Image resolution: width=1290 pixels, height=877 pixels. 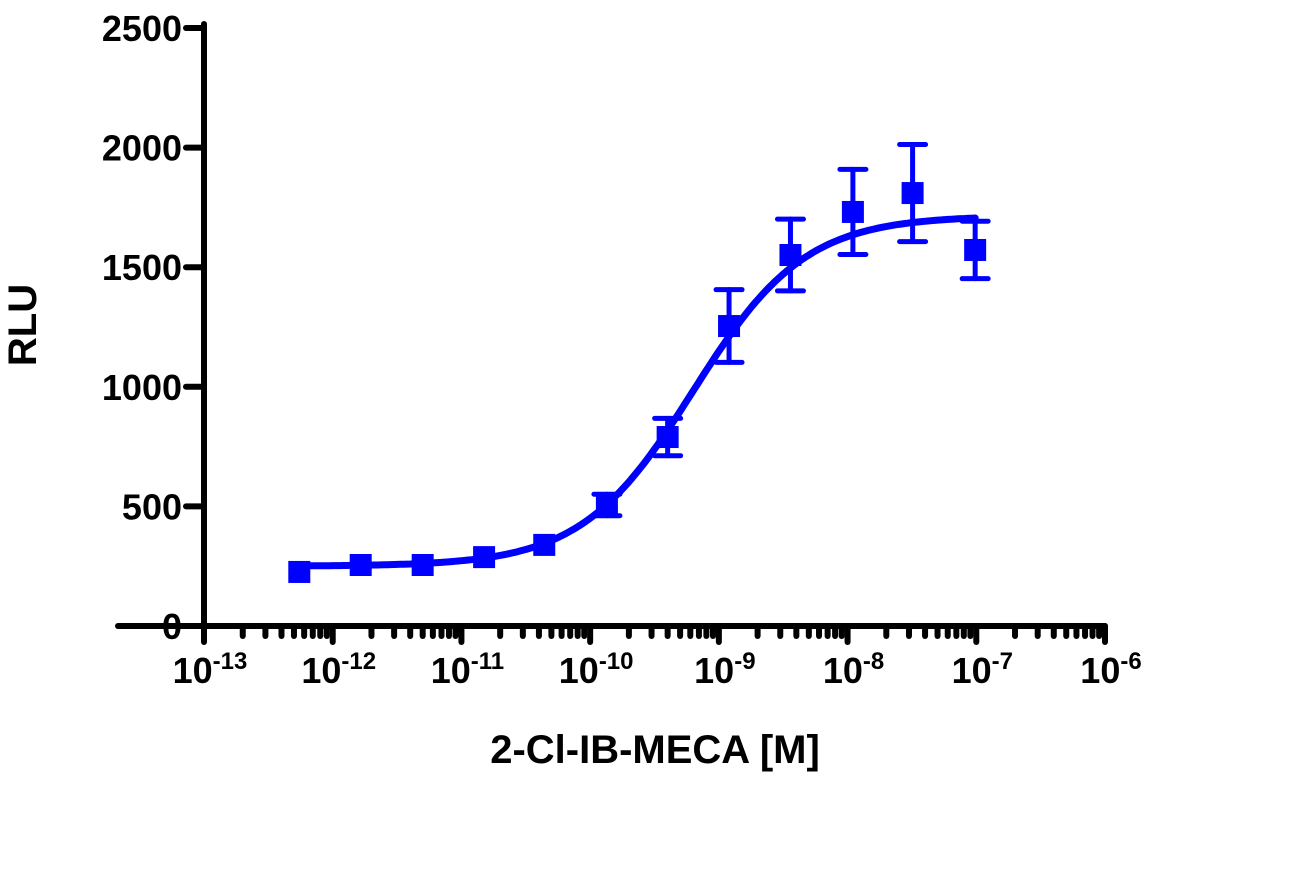 What do you see at coordinates (724, 669) in the screenshot?
I see `x-tick-label: 10⁻⁹` at bounding box center [724, 669].